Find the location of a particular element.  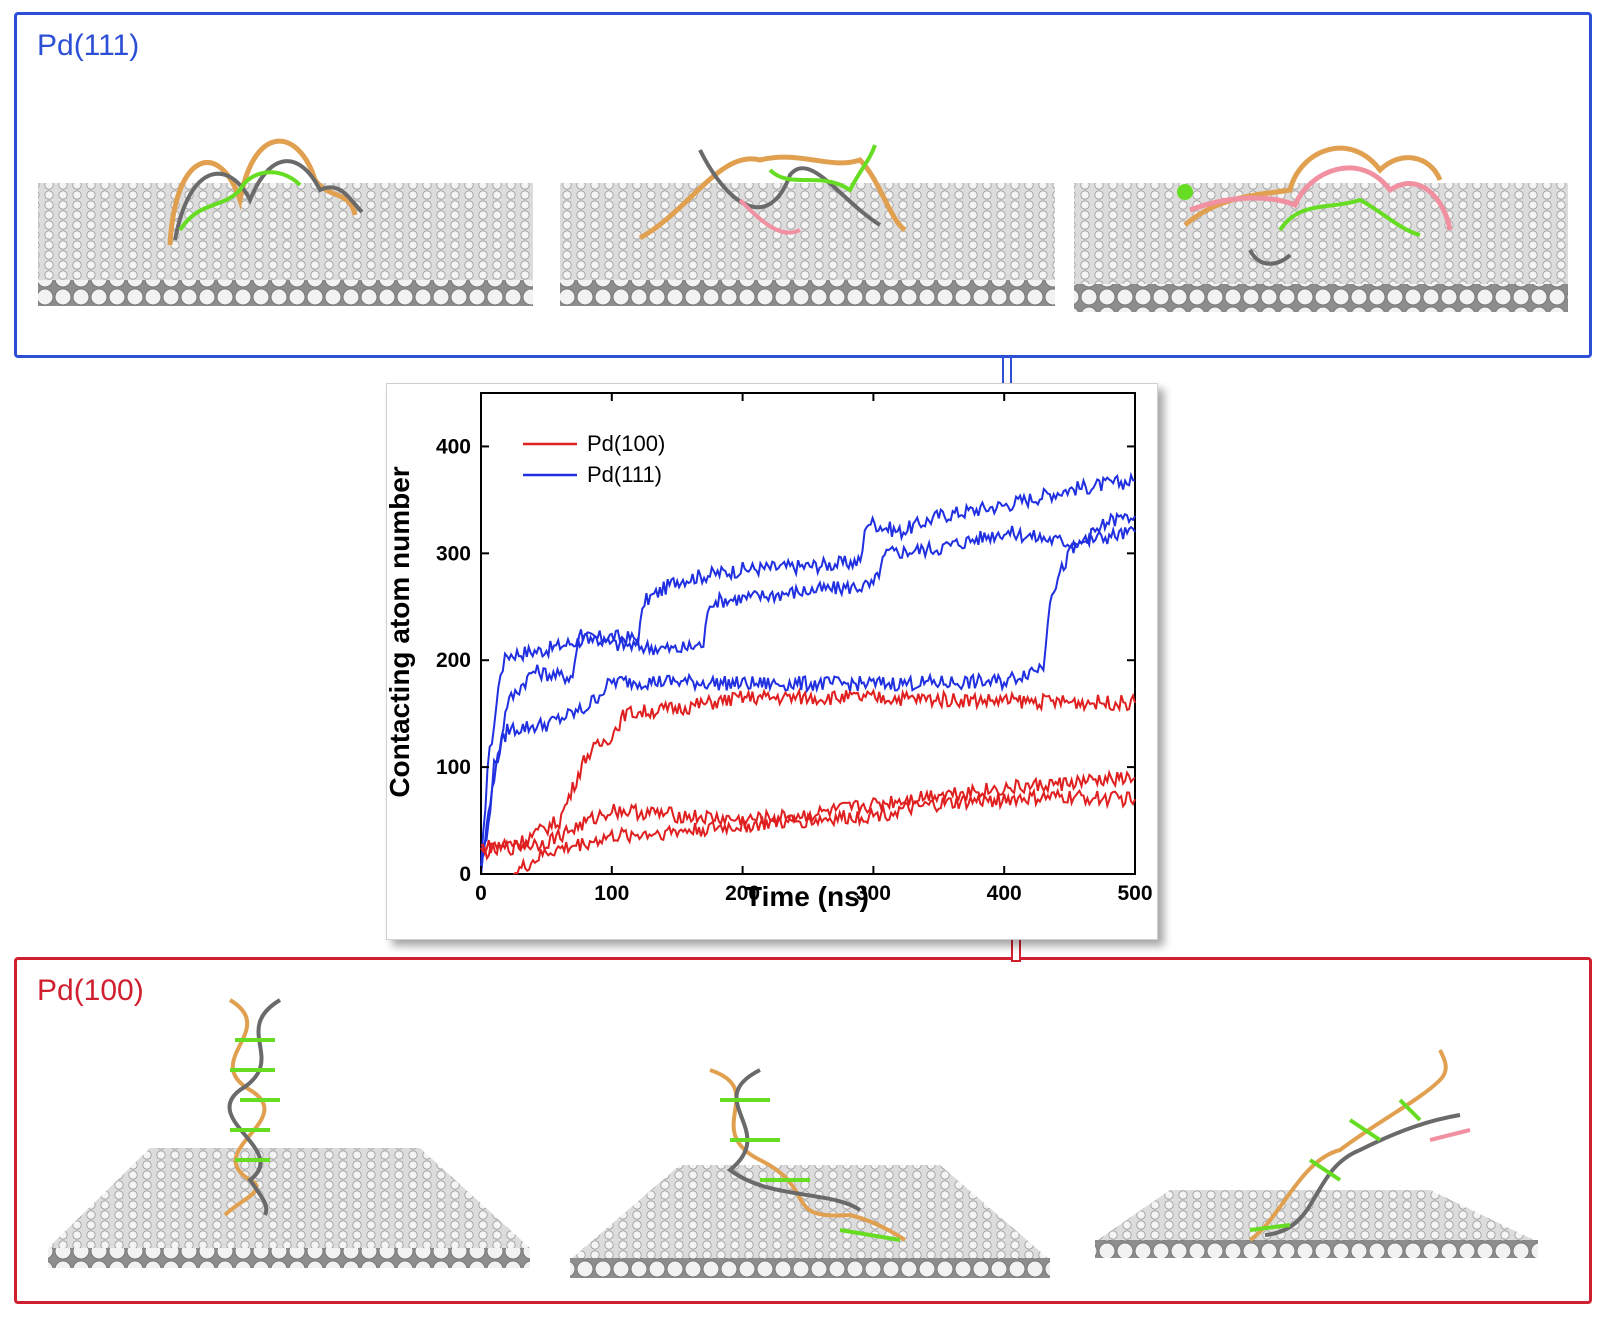

x-tick-label: 100 is located at coordinates (611, 893).